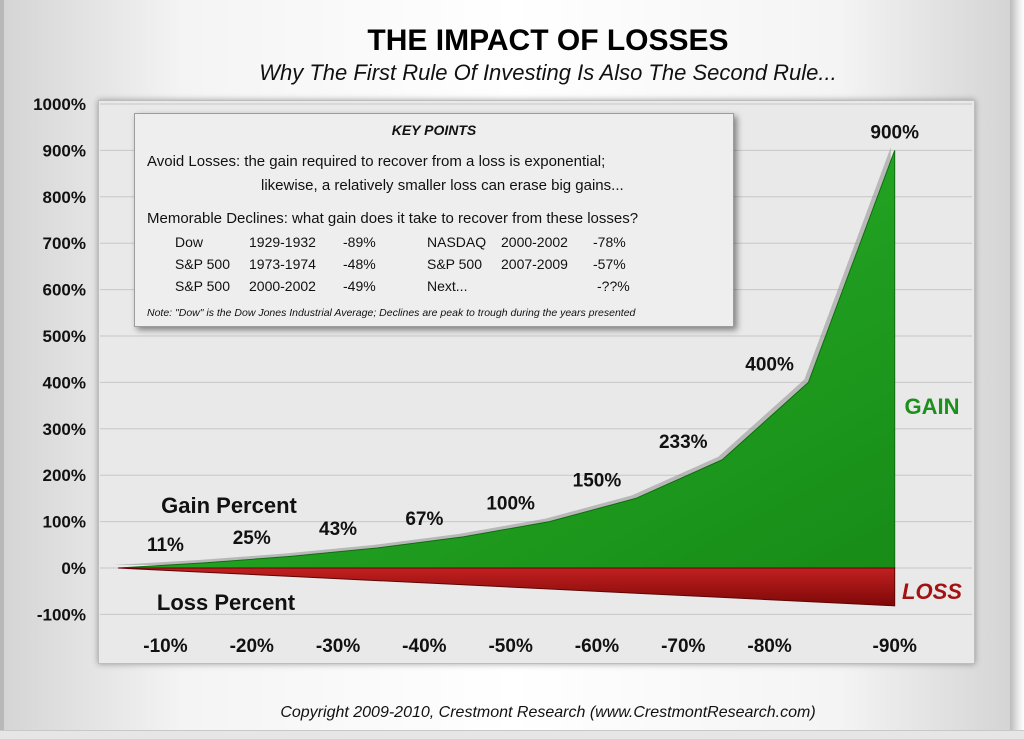 This screenshot has width=1024, height=739. Describe the element at coordinates (226, 602) in the screenshot. I see `loss-percent-label: Loss Percent` at that location.